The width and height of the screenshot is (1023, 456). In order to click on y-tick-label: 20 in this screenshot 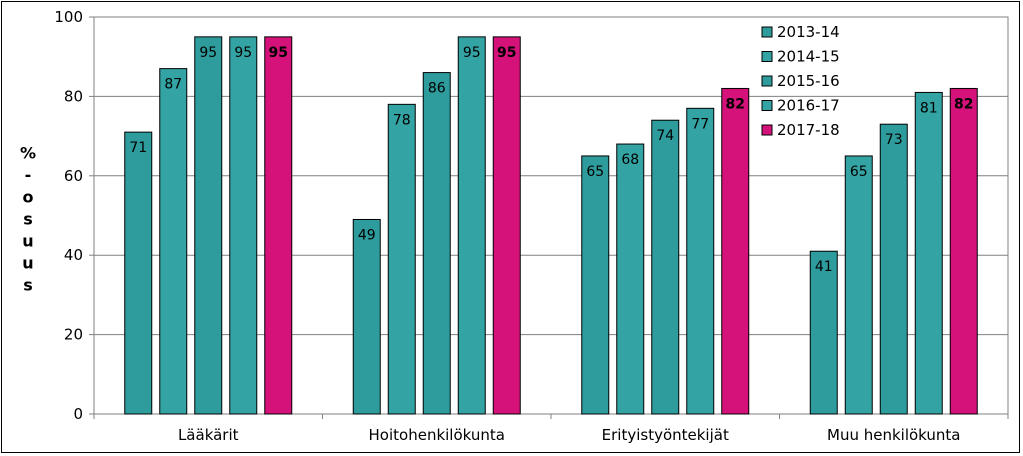, I will do `click(73, 335)`.